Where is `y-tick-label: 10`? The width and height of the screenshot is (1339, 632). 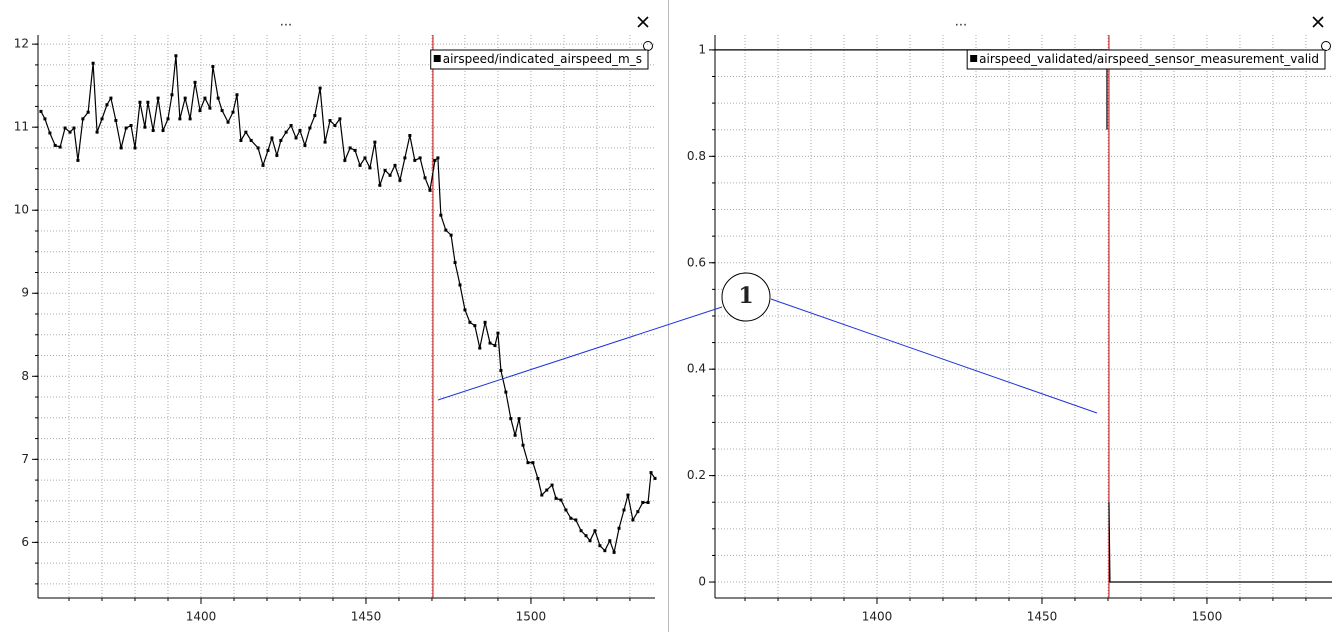 y-tick-label: 10 is located at coordinates (21, 210).